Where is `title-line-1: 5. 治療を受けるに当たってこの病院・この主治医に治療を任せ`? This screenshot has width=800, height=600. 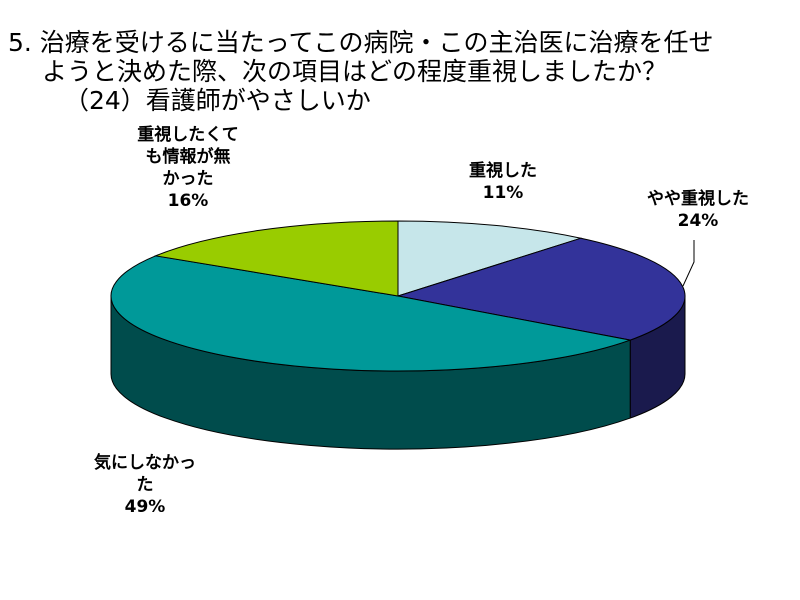 title-line-1: 5. 治療を受けるに当たってこの病院・この主治医に治療を任せ is located at coordinates (361, 42).